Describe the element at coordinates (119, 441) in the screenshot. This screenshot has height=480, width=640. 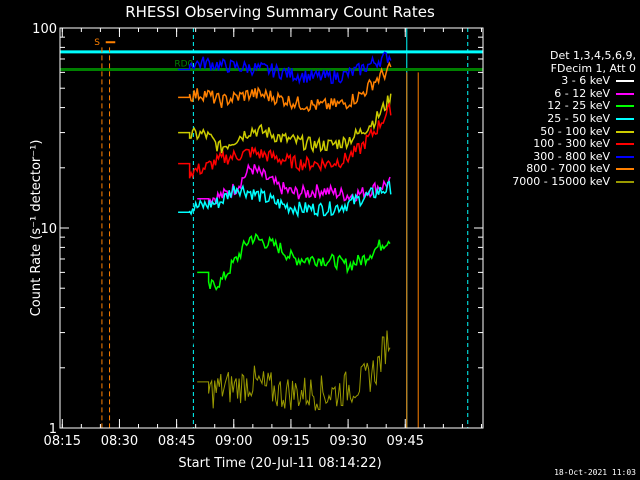
I see `x-tick-label-1: 08:30` at that location.